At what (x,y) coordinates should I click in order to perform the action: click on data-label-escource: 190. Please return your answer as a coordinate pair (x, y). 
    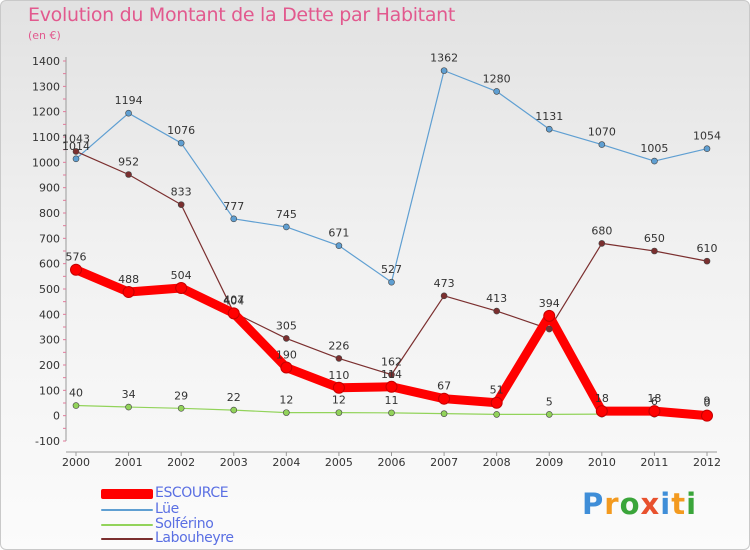
    Looking at the image, I should click on (286, 355).